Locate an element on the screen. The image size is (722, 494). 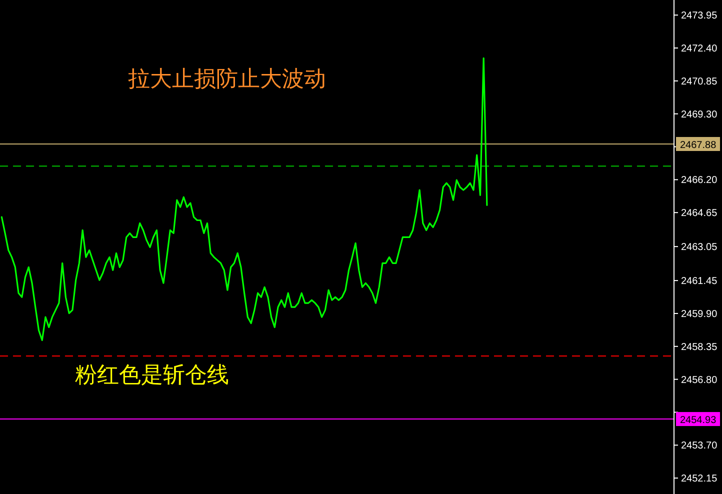
y-tick-label: 2463.05 is located at coordinates (699, 248).